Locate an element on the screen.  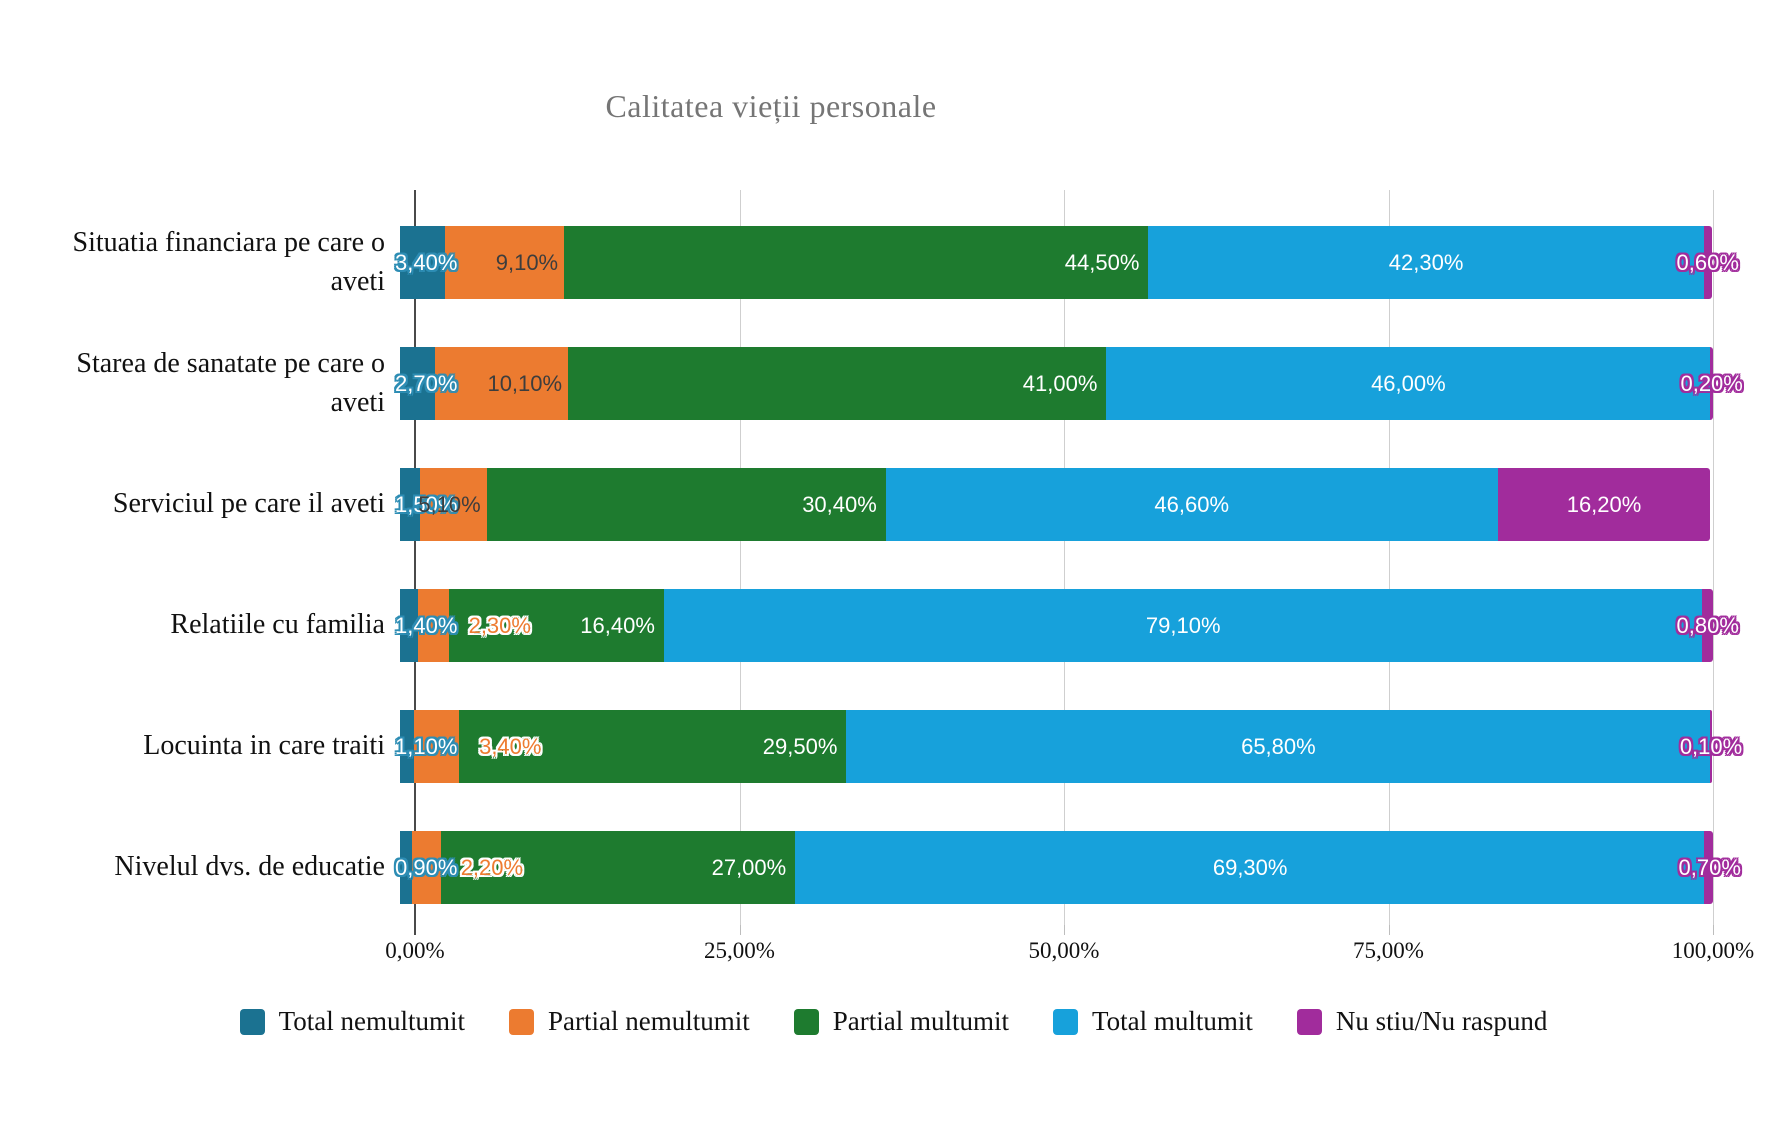
chart-title: Calitatea vieții personale is located at coordinates (771, 106).